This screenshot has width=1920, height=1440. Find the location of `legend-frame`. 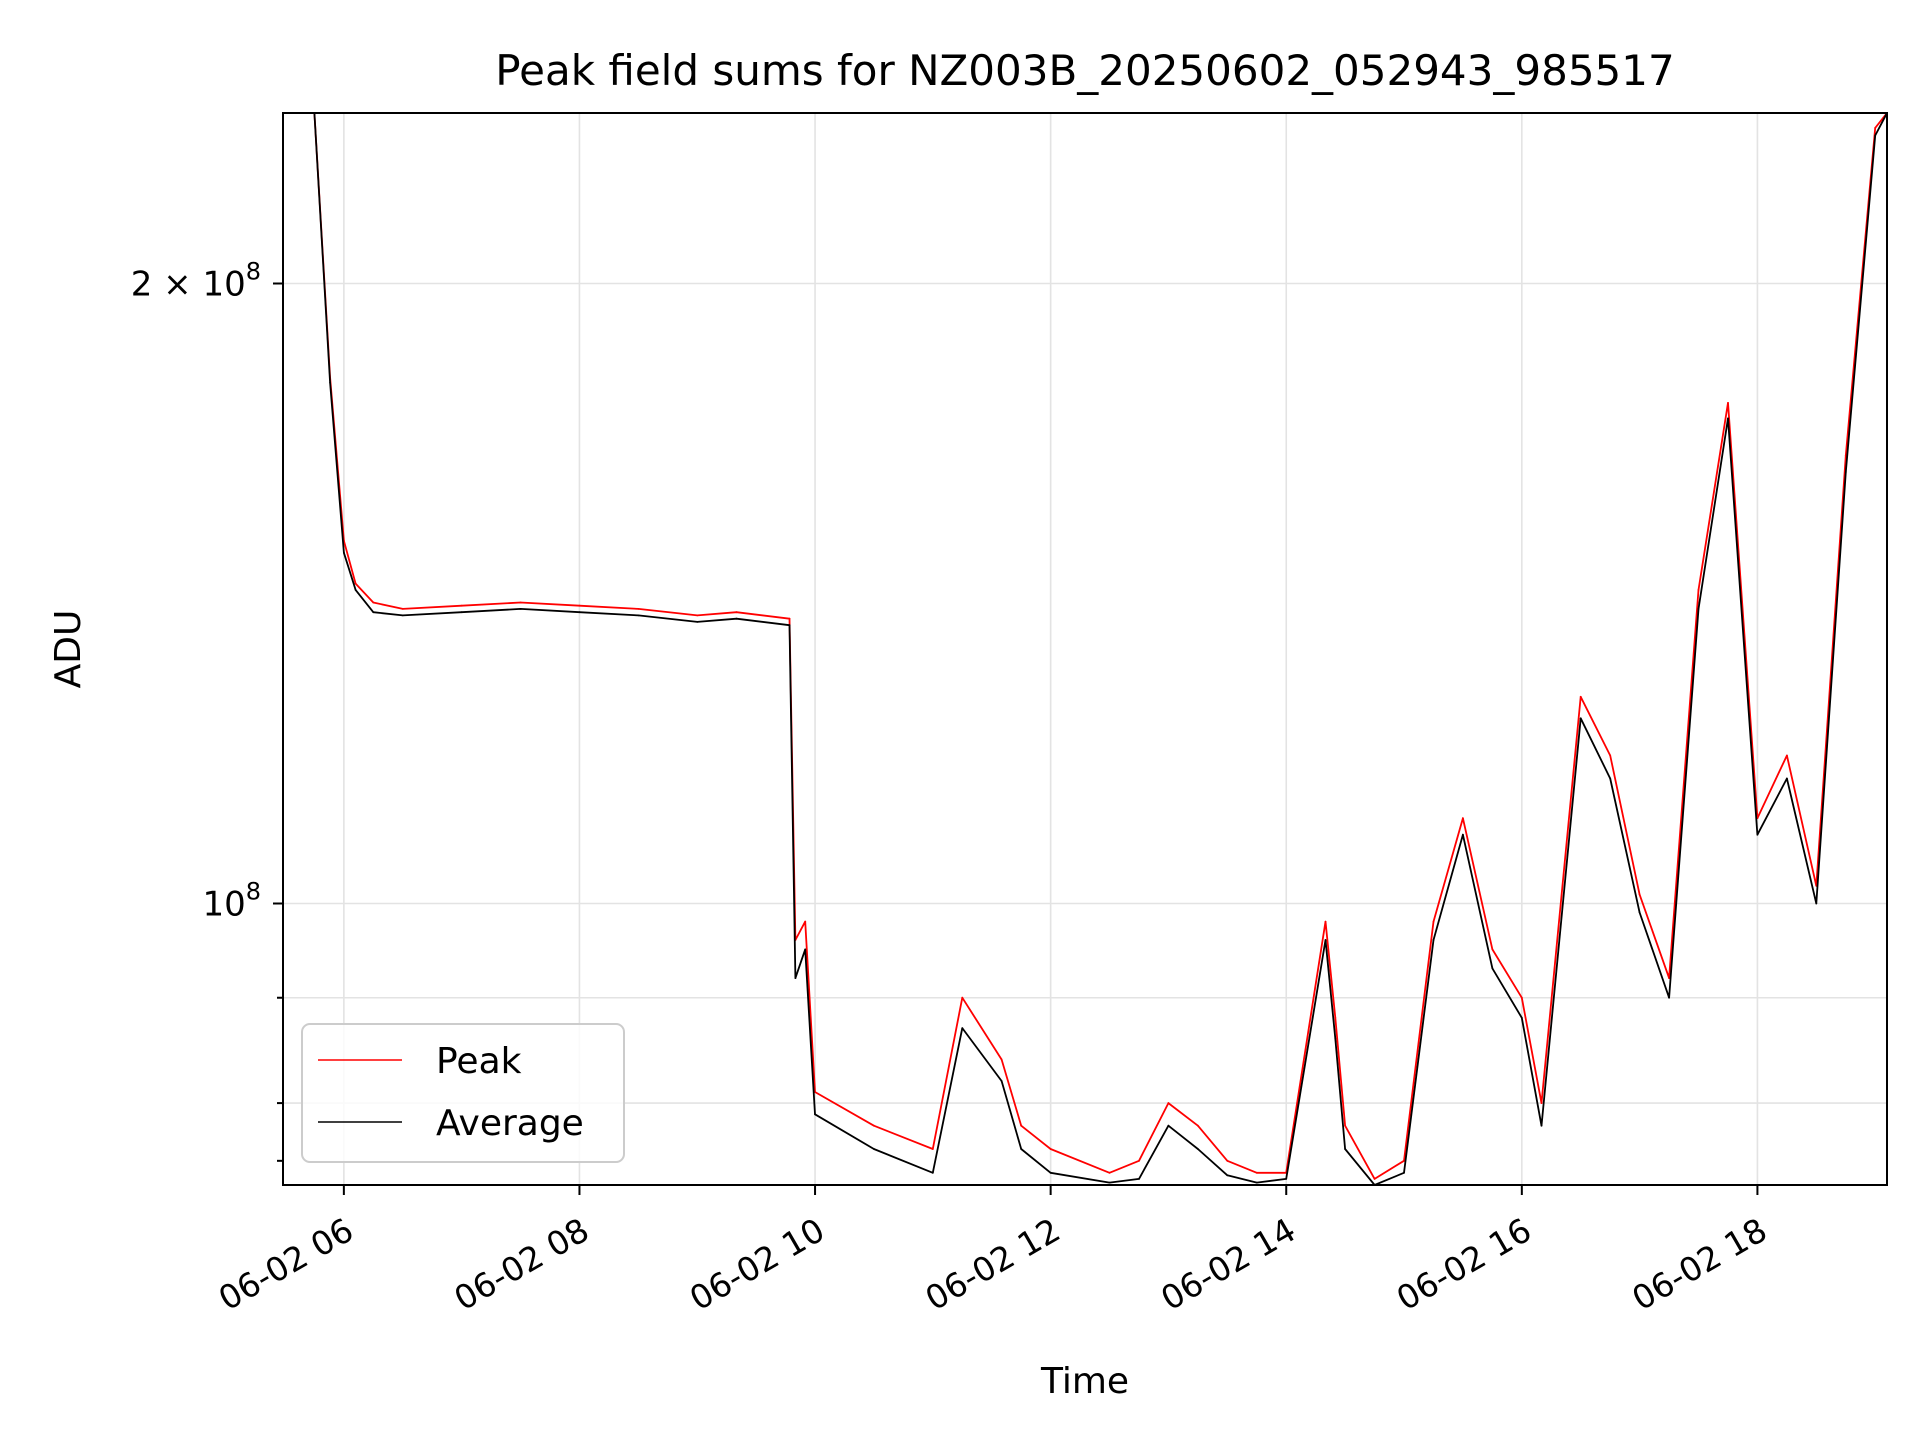

legend-frame is located at coordinates (463, 1093).